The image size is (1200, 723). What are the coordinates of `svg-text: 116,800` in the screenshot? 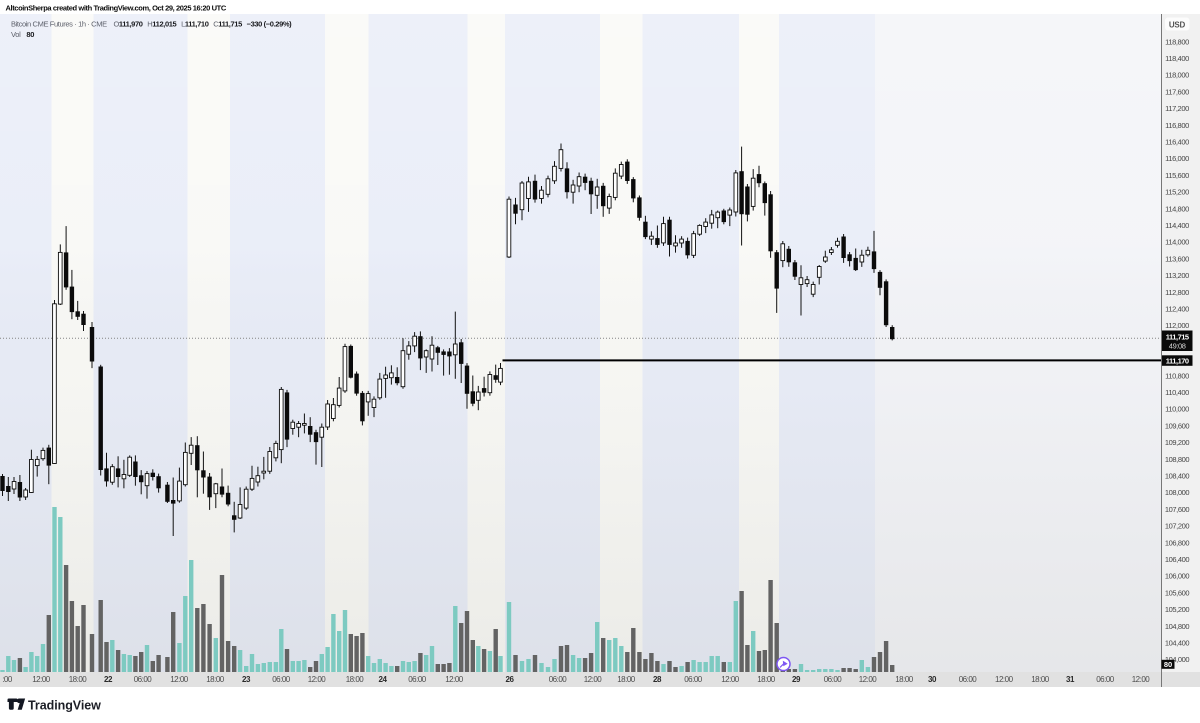 It's located at (1177, 125).